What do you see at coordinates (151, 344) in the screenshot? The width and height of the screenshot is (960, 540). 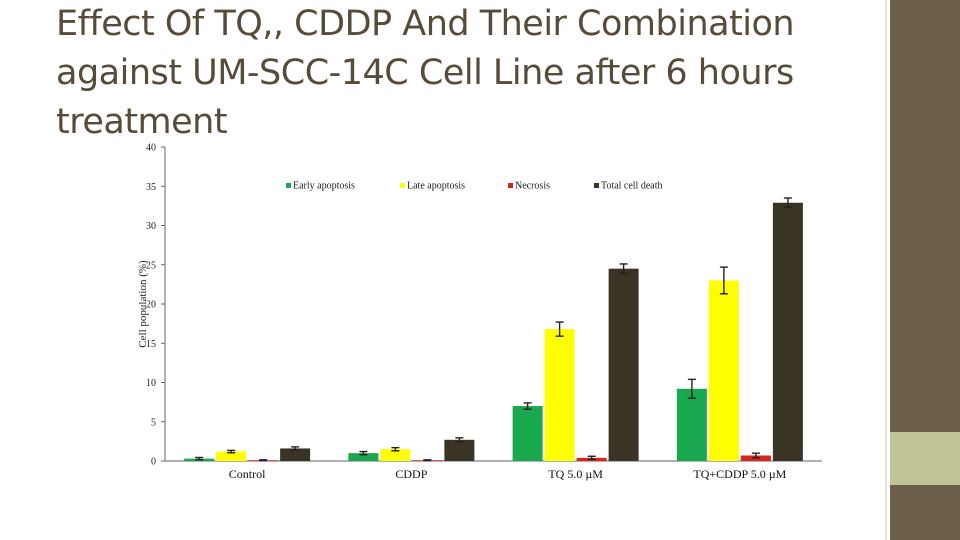 I see `y-tick-label: 15` at bounding box center [151, 344].